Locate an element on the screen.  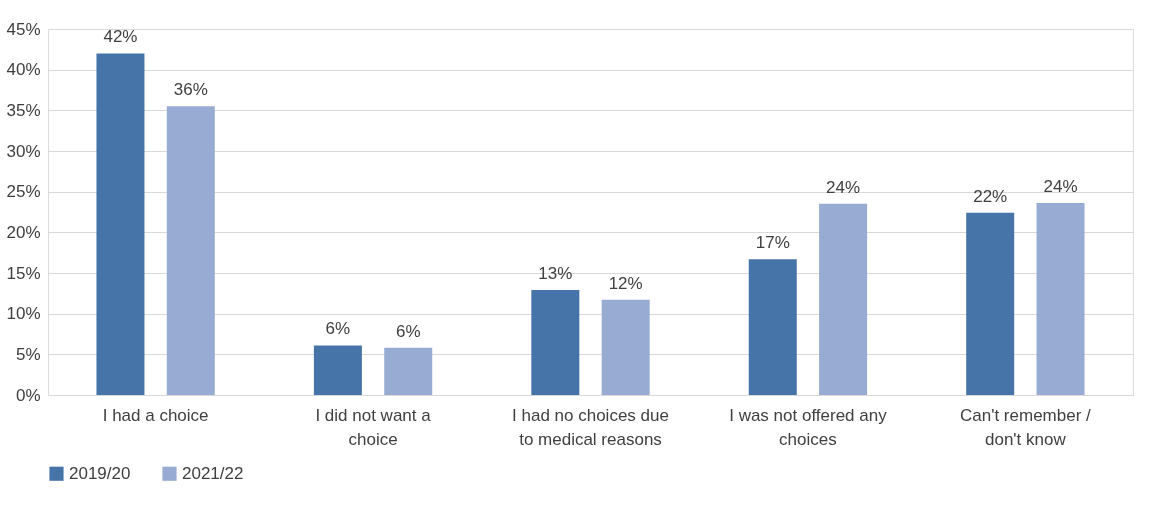
x-tick-label: I was not offered any choices is located at coordinates (808, 427).